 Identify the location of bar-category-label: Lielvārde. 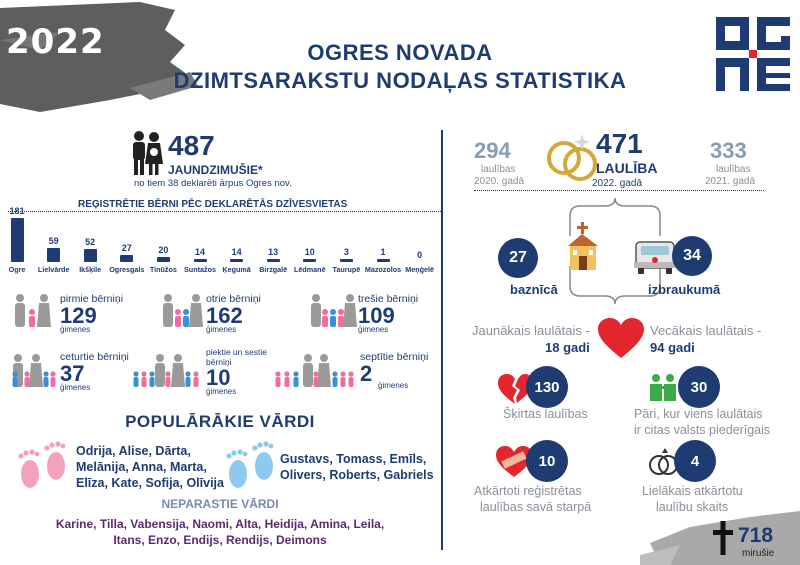
(53, 269).